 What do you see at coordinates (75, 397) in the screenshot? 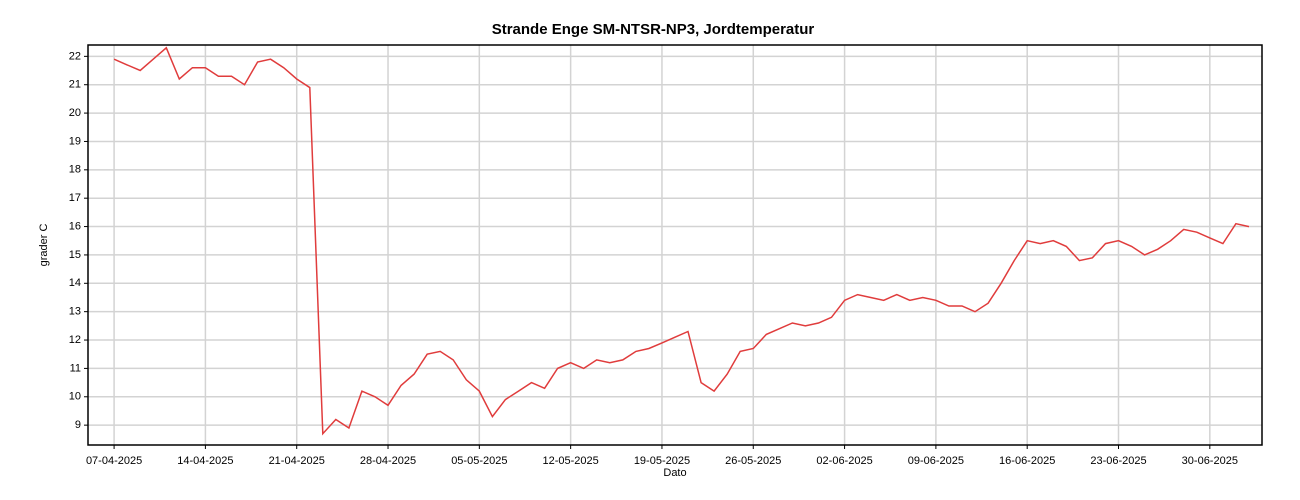
I see `y-tick-label: 10` at bounding box center [75, 397].